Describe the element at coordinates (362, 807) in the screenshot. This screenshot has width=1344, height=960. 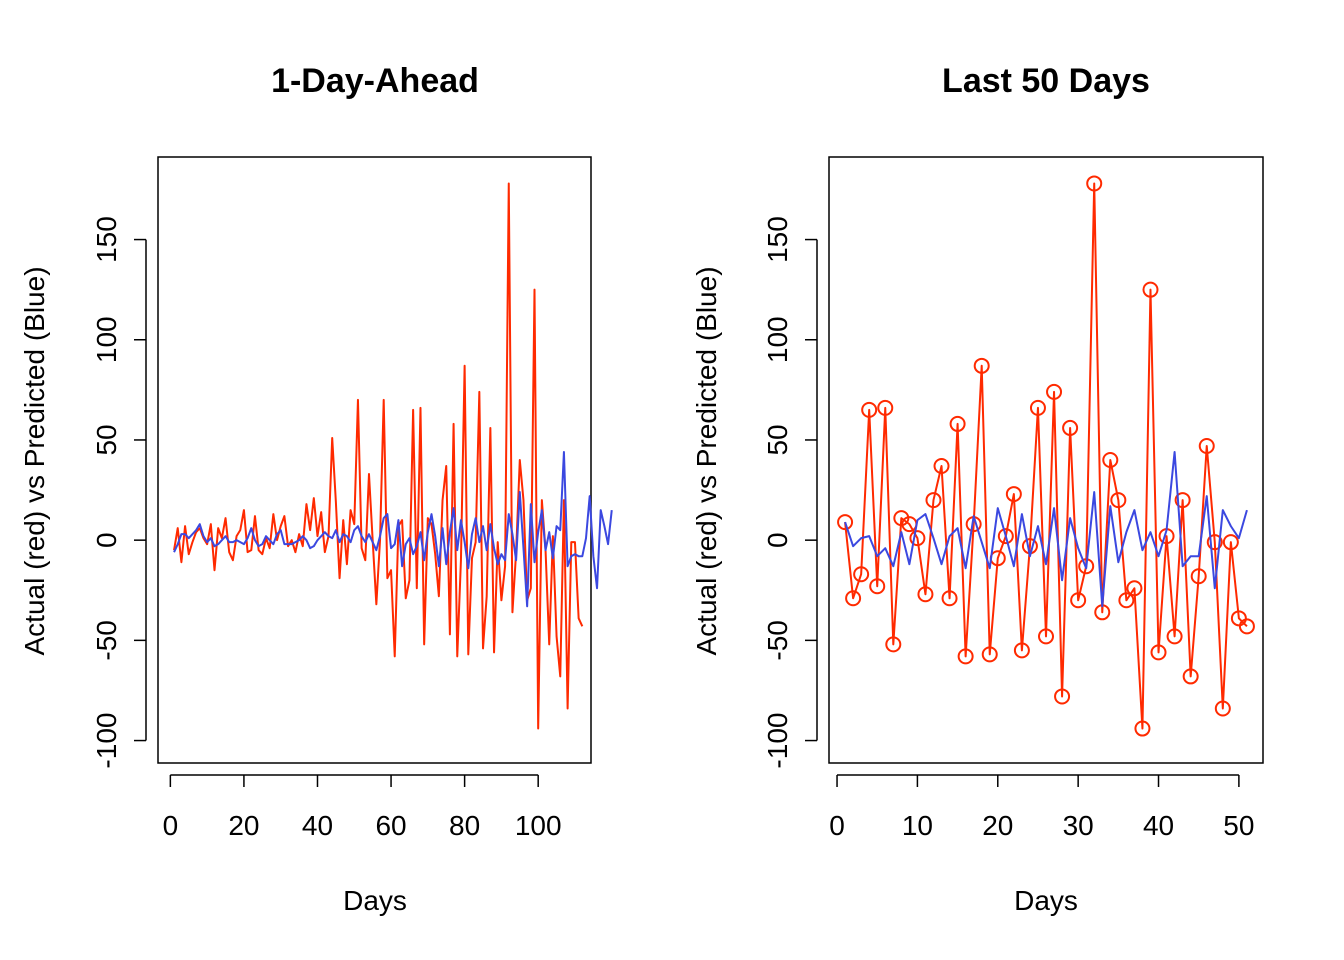
I see `x-axis: 0 20 40 60 80 100` at that location.